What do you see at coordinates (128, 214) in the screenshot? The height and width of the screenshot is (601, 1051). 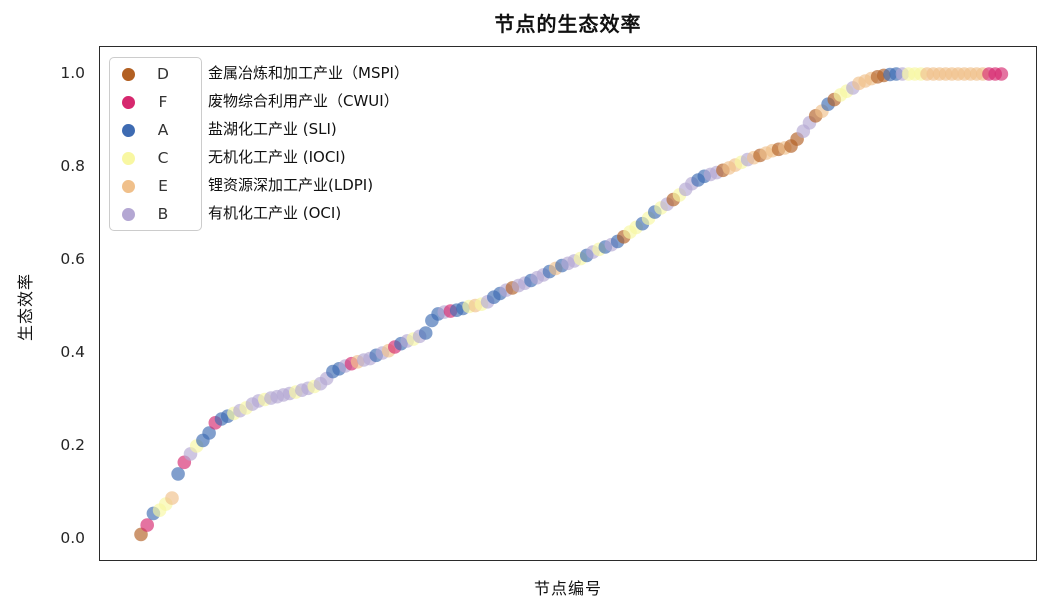 I see `legend-swatch-B-icon` at bounding box center [128, 214].